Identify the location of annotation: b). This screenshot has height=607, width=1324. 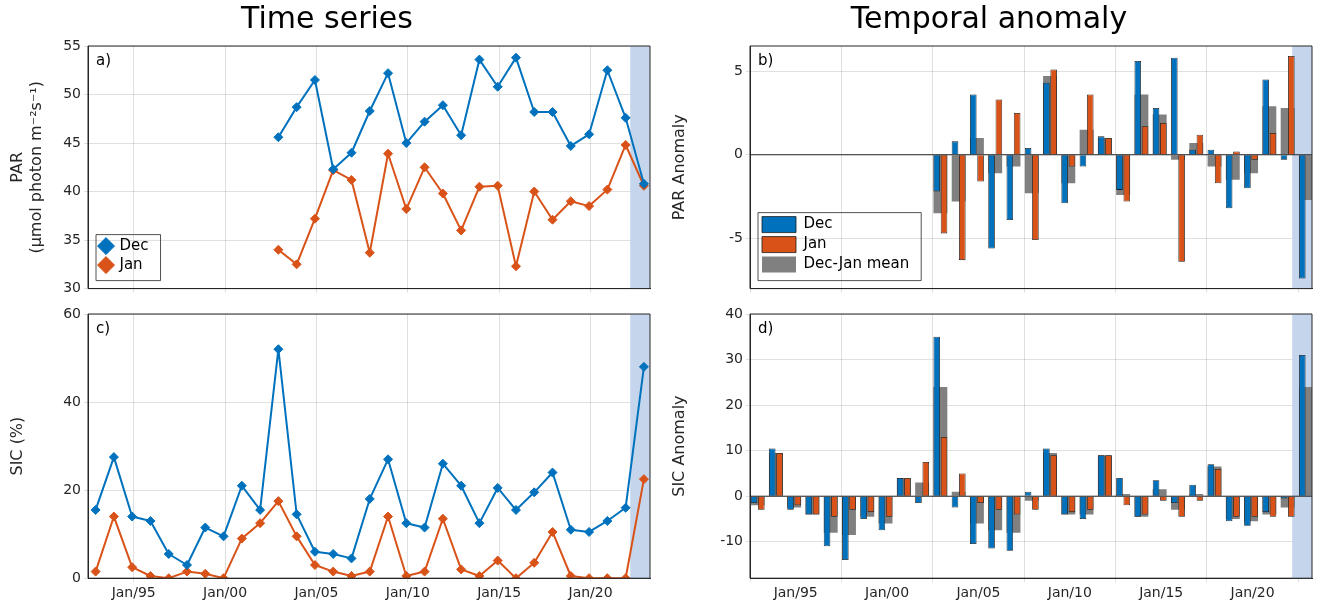
(766, 60).